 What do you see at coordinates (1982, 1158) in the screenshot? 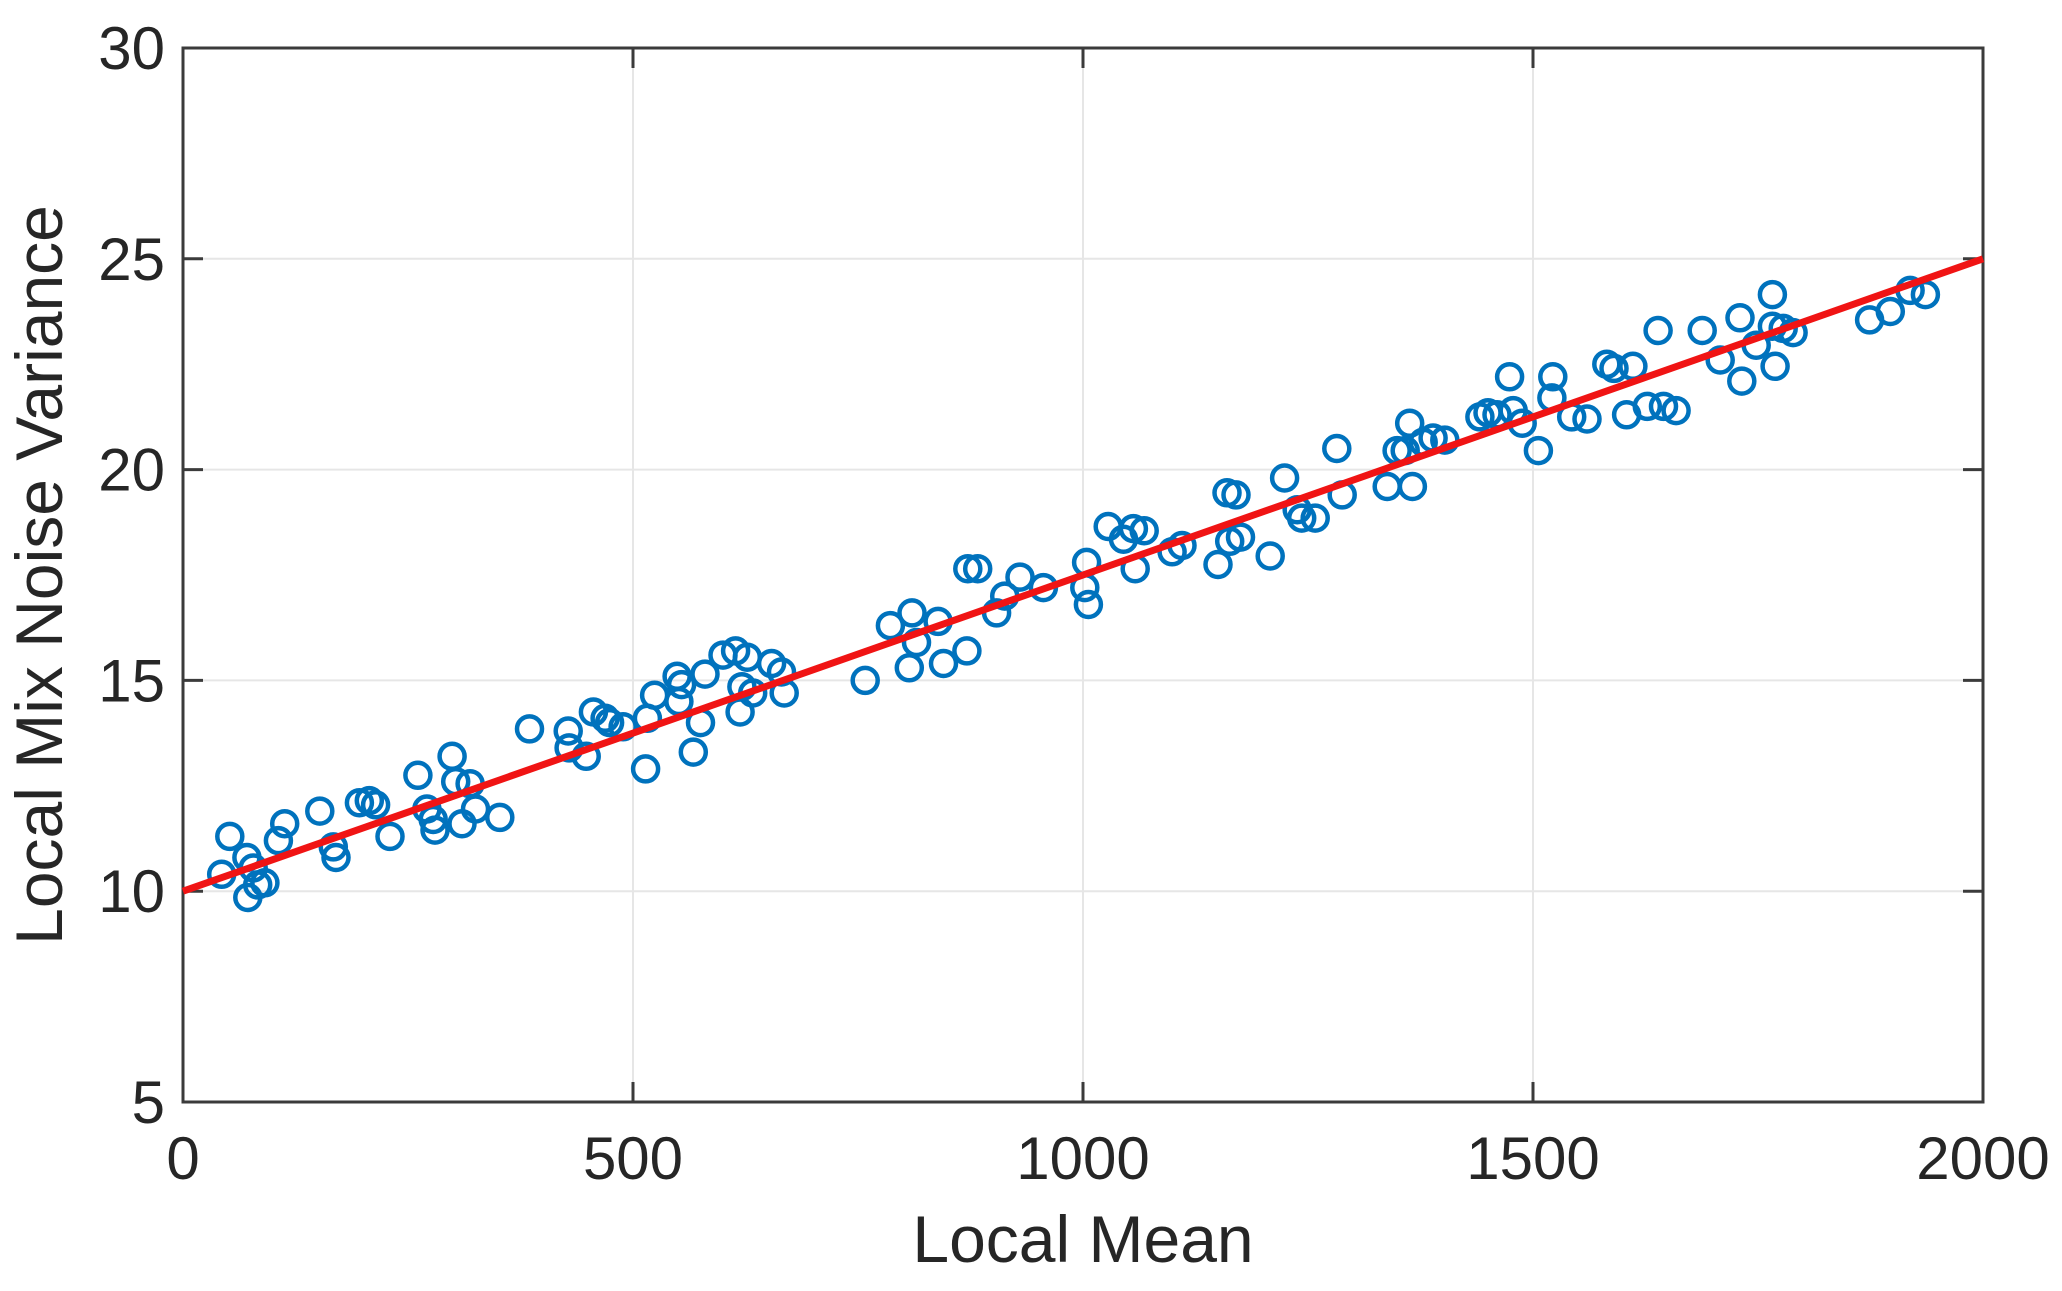
I see `x-tick-label: 2000` at bounding box center [1982, 1158].